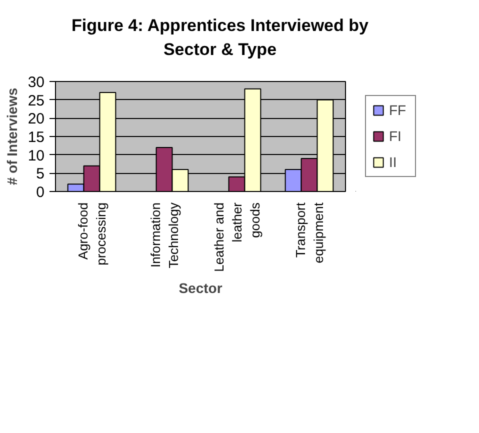  What do you see at coordinates (309, 232) in the screenshot?
I see `x-tick-label: Transport equipment` at bounding box center [309, 232].